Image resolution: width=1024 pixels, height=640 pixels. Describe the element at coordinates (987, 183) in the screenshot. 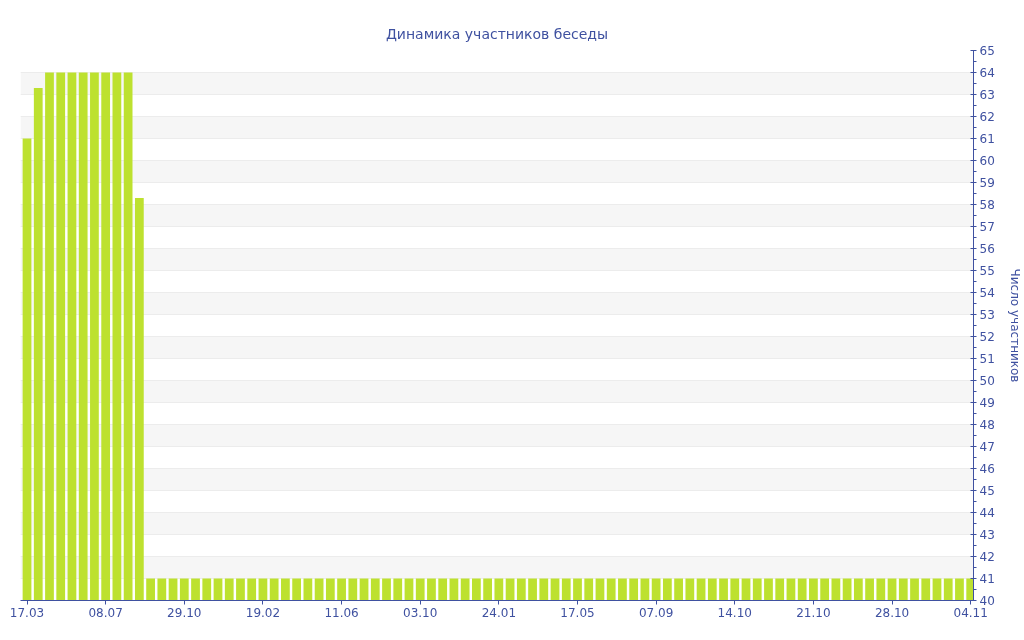

I see `y-tick-label: 59` at that location.